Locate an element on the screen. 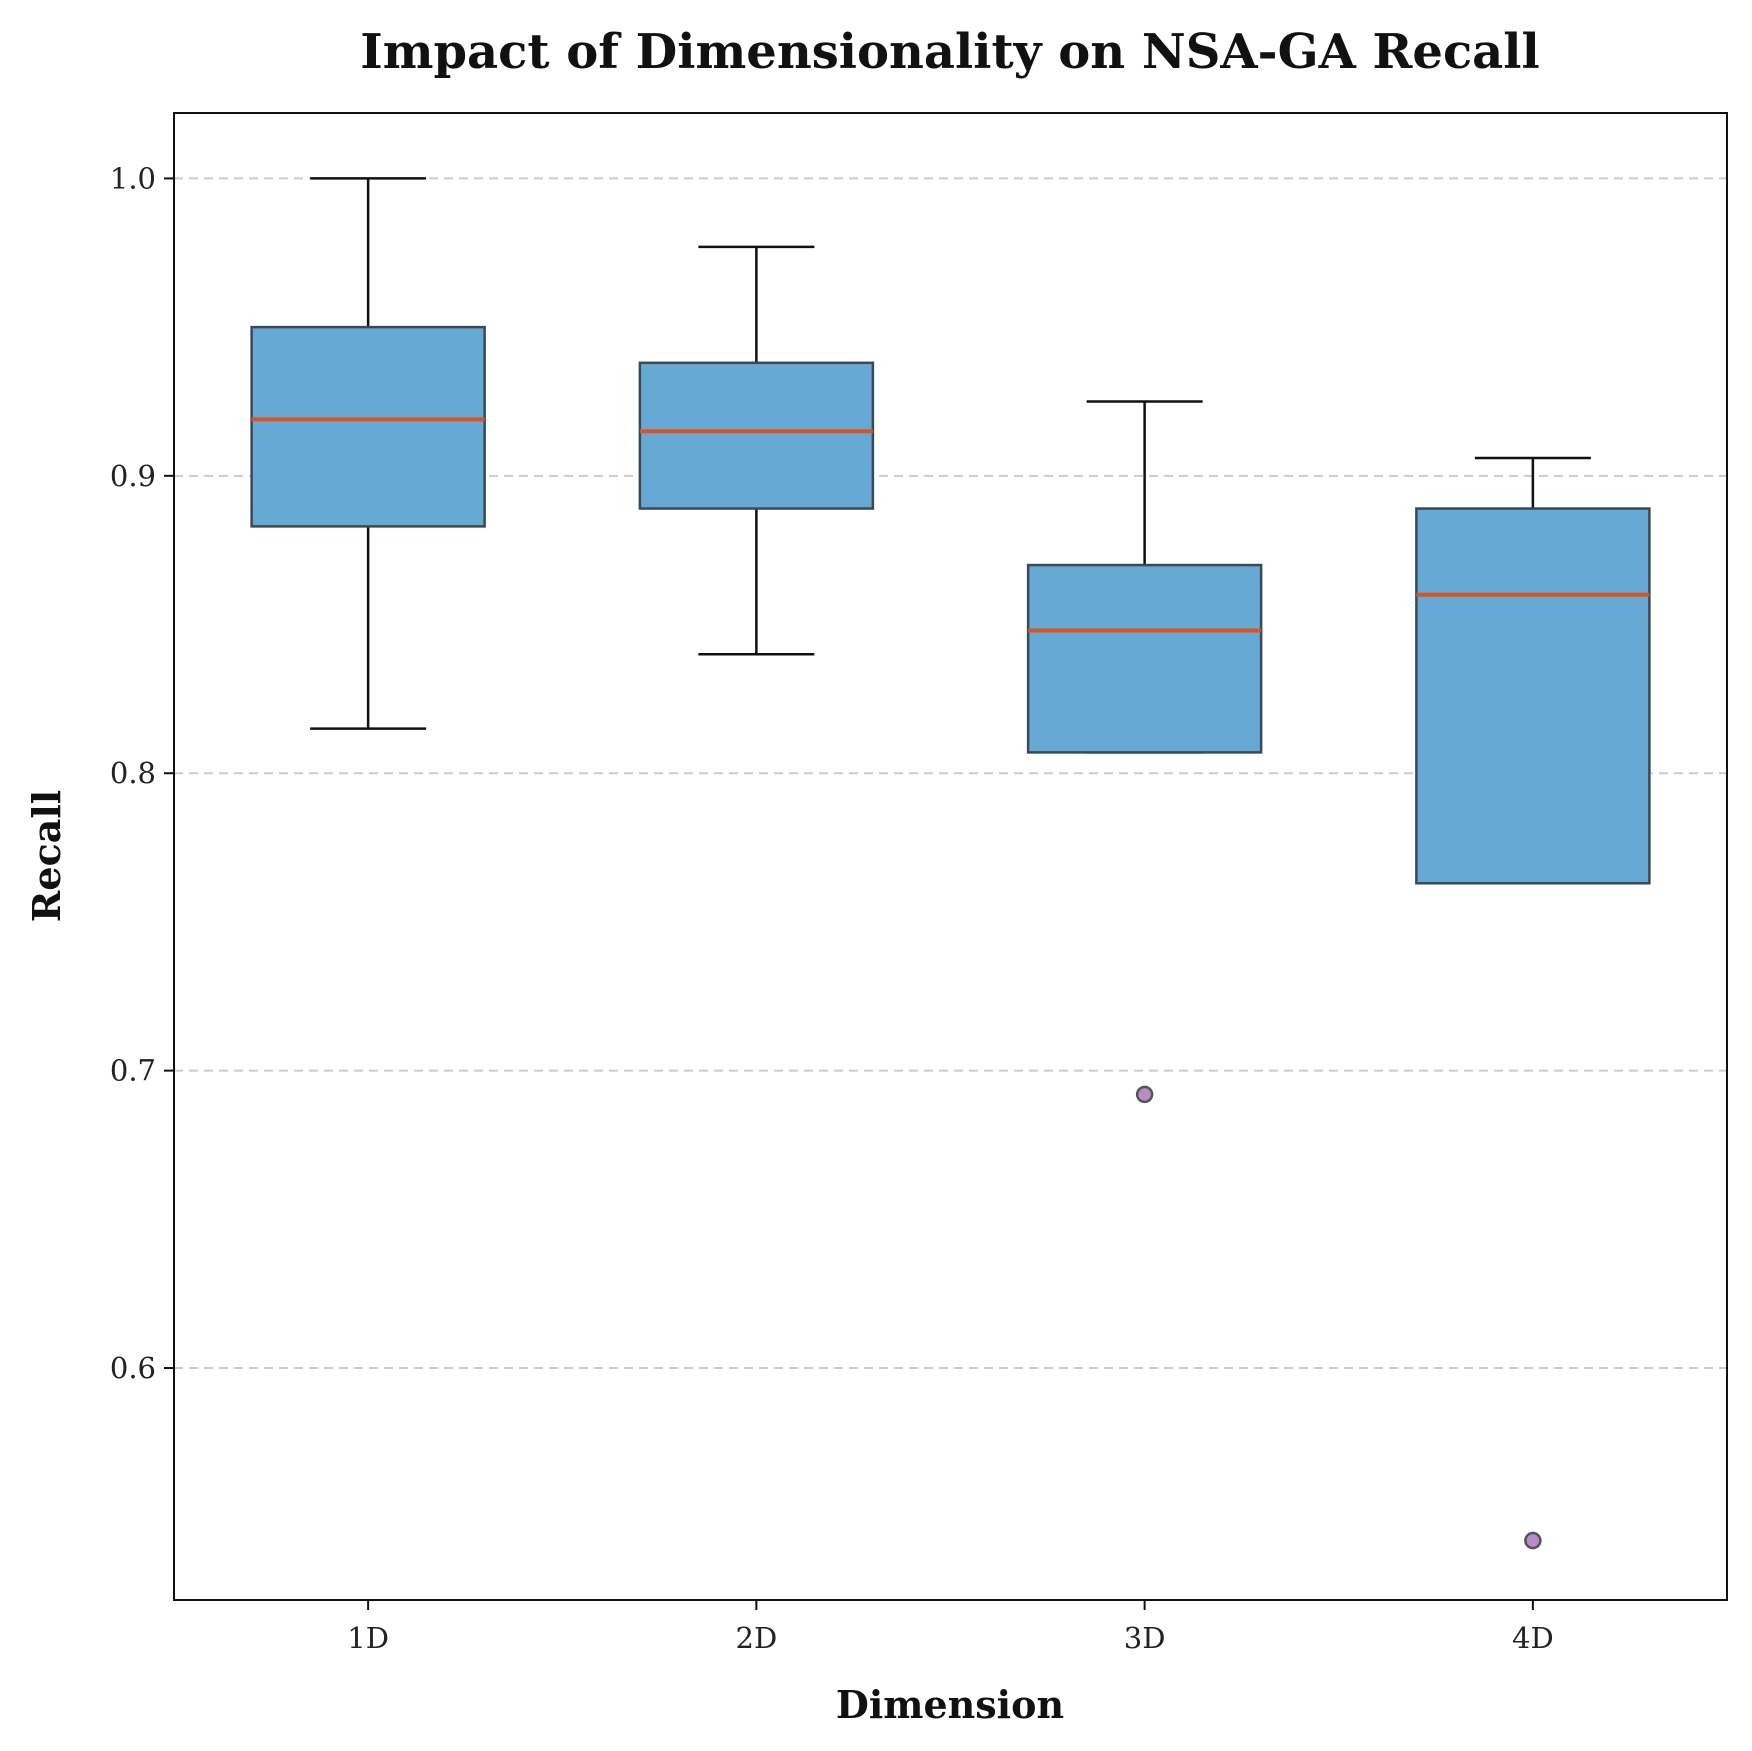 This screenshot has height=1751, width=1752. y-axis-ticks: 0.6 0.7 0.8 0.9 1.0 is located at coordinates (142, 773).